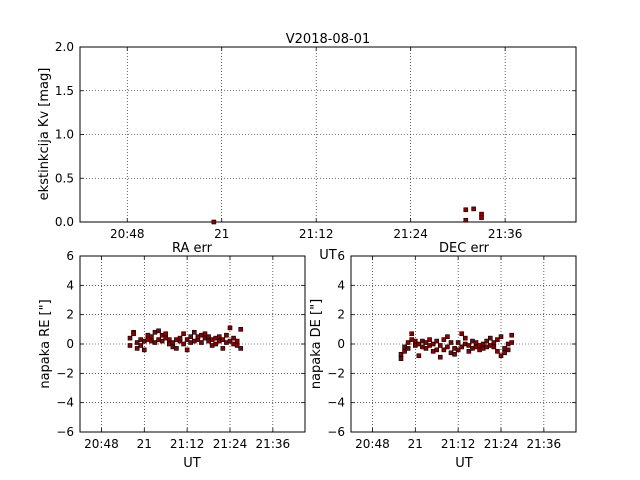 The width and height of the screenshot is (640, 480). Describe the element at coordinates (44, 134) in the screenshot. I see `extinction-plot-ylabel: ekstinkcija Kv [mag]` at that location.